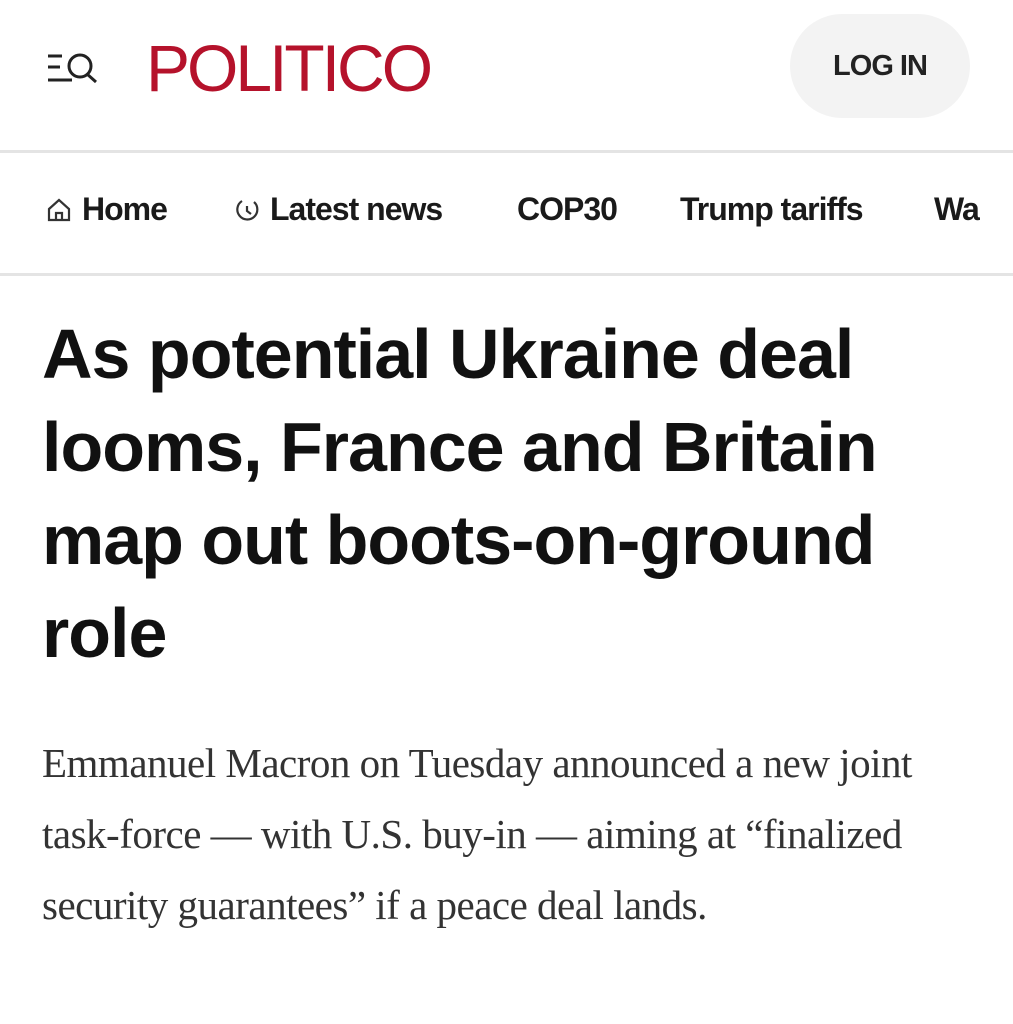 Image resolution: width=1013 pixels, height=1024 pixels. I want to click on menu-search-icon, so click(72, 68).